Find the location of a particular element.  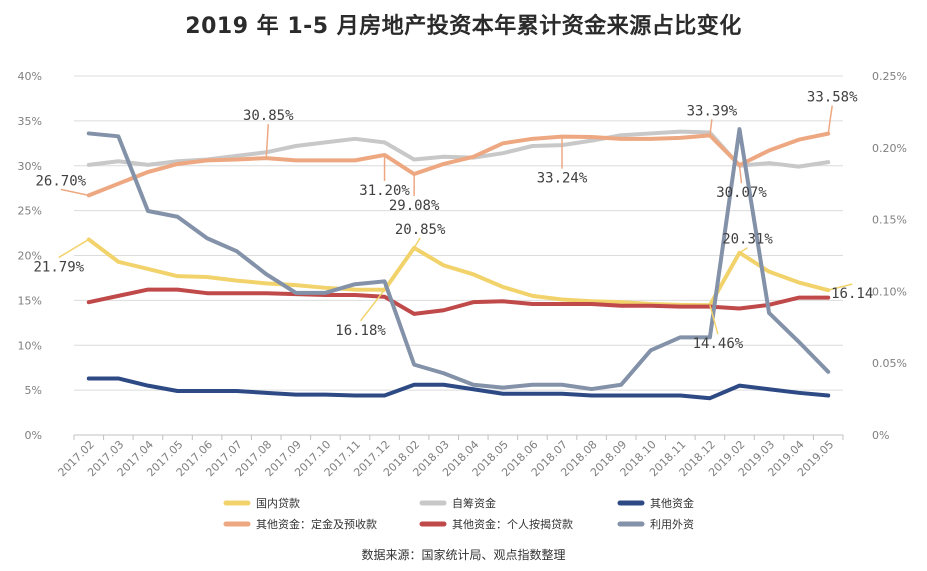

data-label: 16.18% is located at coordinates (360, 331).